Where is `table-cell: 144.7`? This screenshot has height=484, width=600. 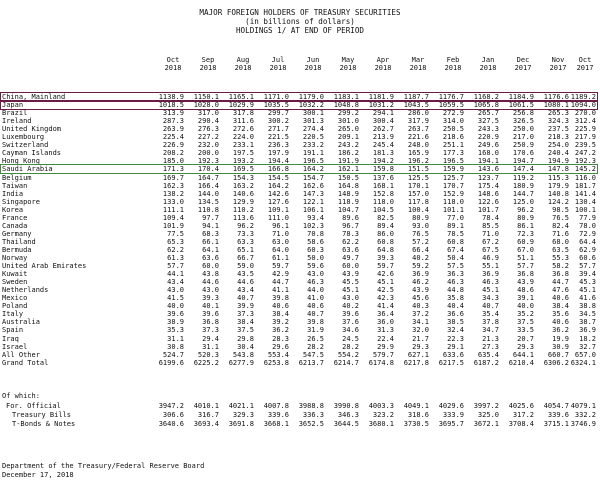
table-cell: 144.7 is located at coordinates (523, 193).